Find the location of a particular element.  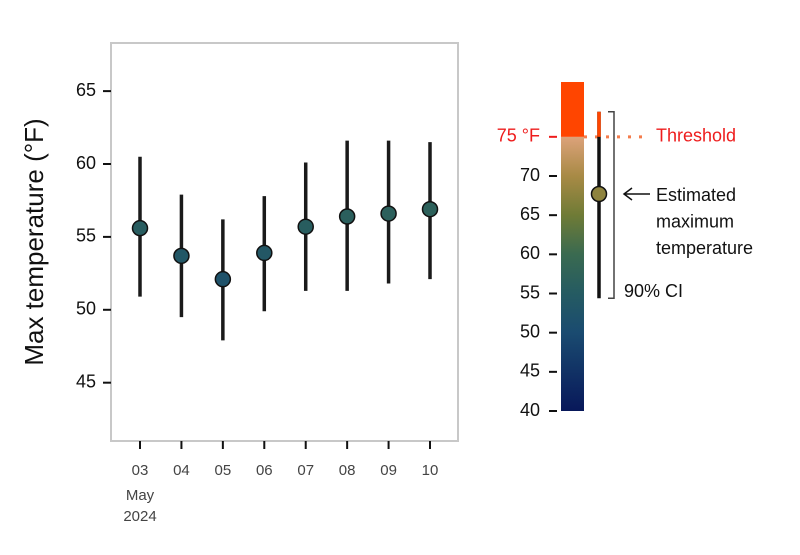

colorbar is located at coordinates (572, 274).